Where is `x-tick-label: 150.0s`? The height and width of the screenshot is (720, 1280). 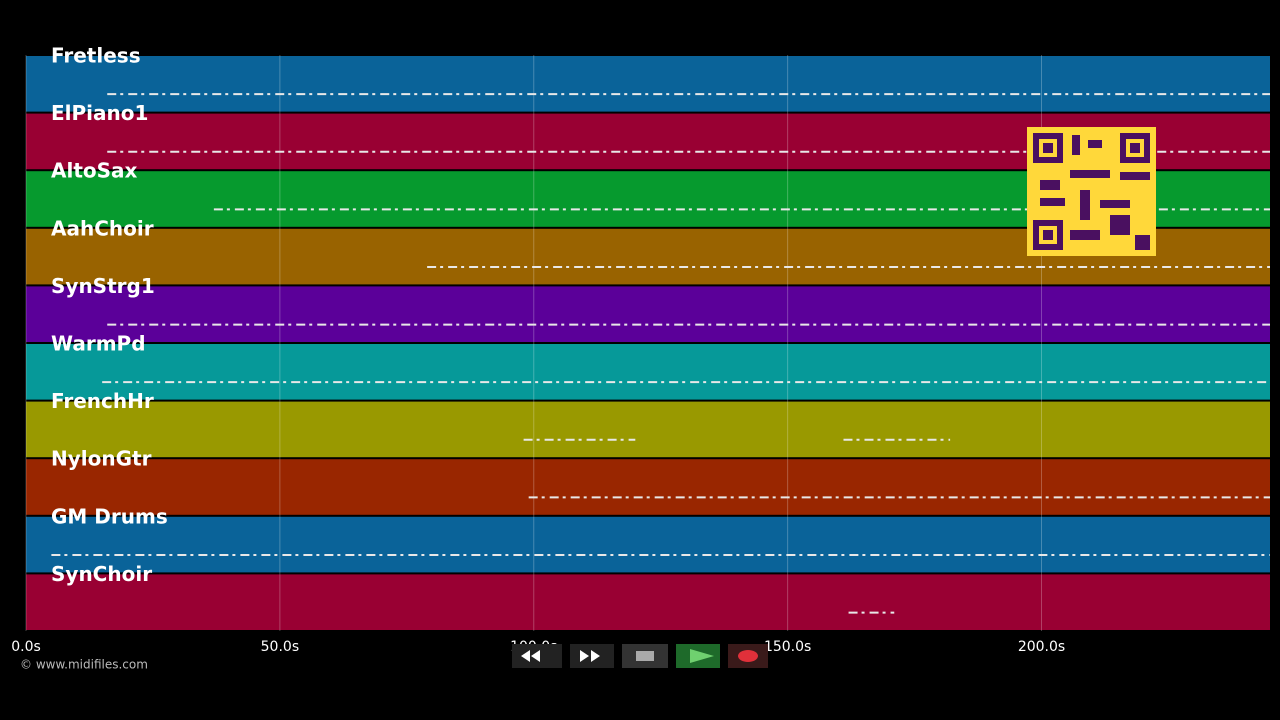 x-tick-label: 150.0s is located at coordinates (787, 647).